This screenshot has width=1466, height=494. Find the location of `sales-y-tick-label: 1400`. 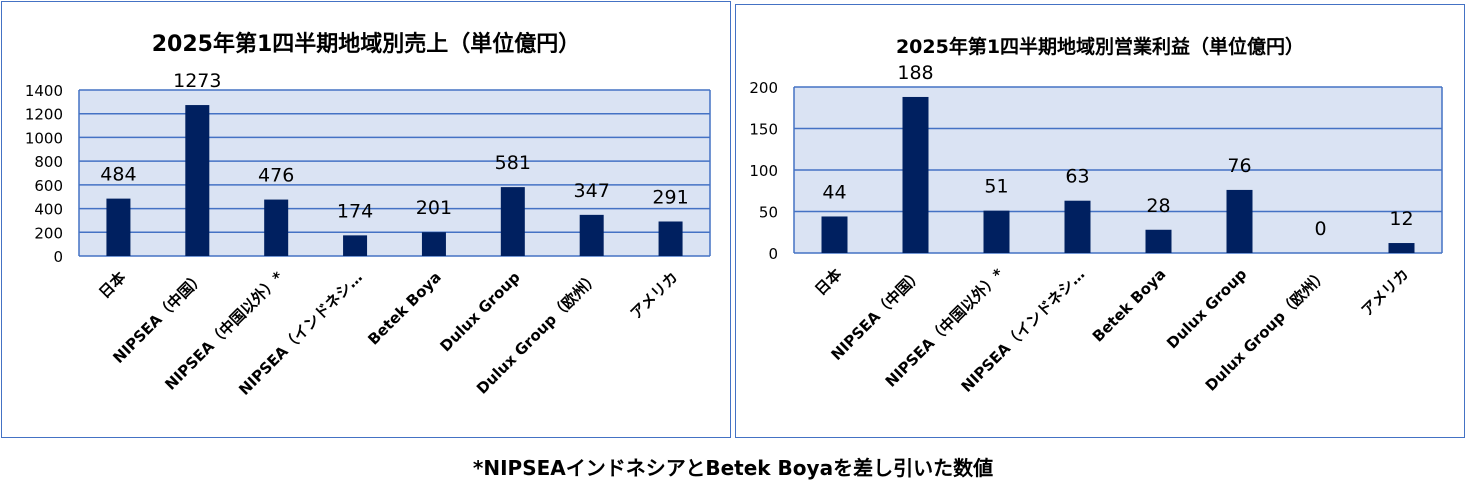

sales-y-tick-label: 1400 is located at coordinates (44, 91).